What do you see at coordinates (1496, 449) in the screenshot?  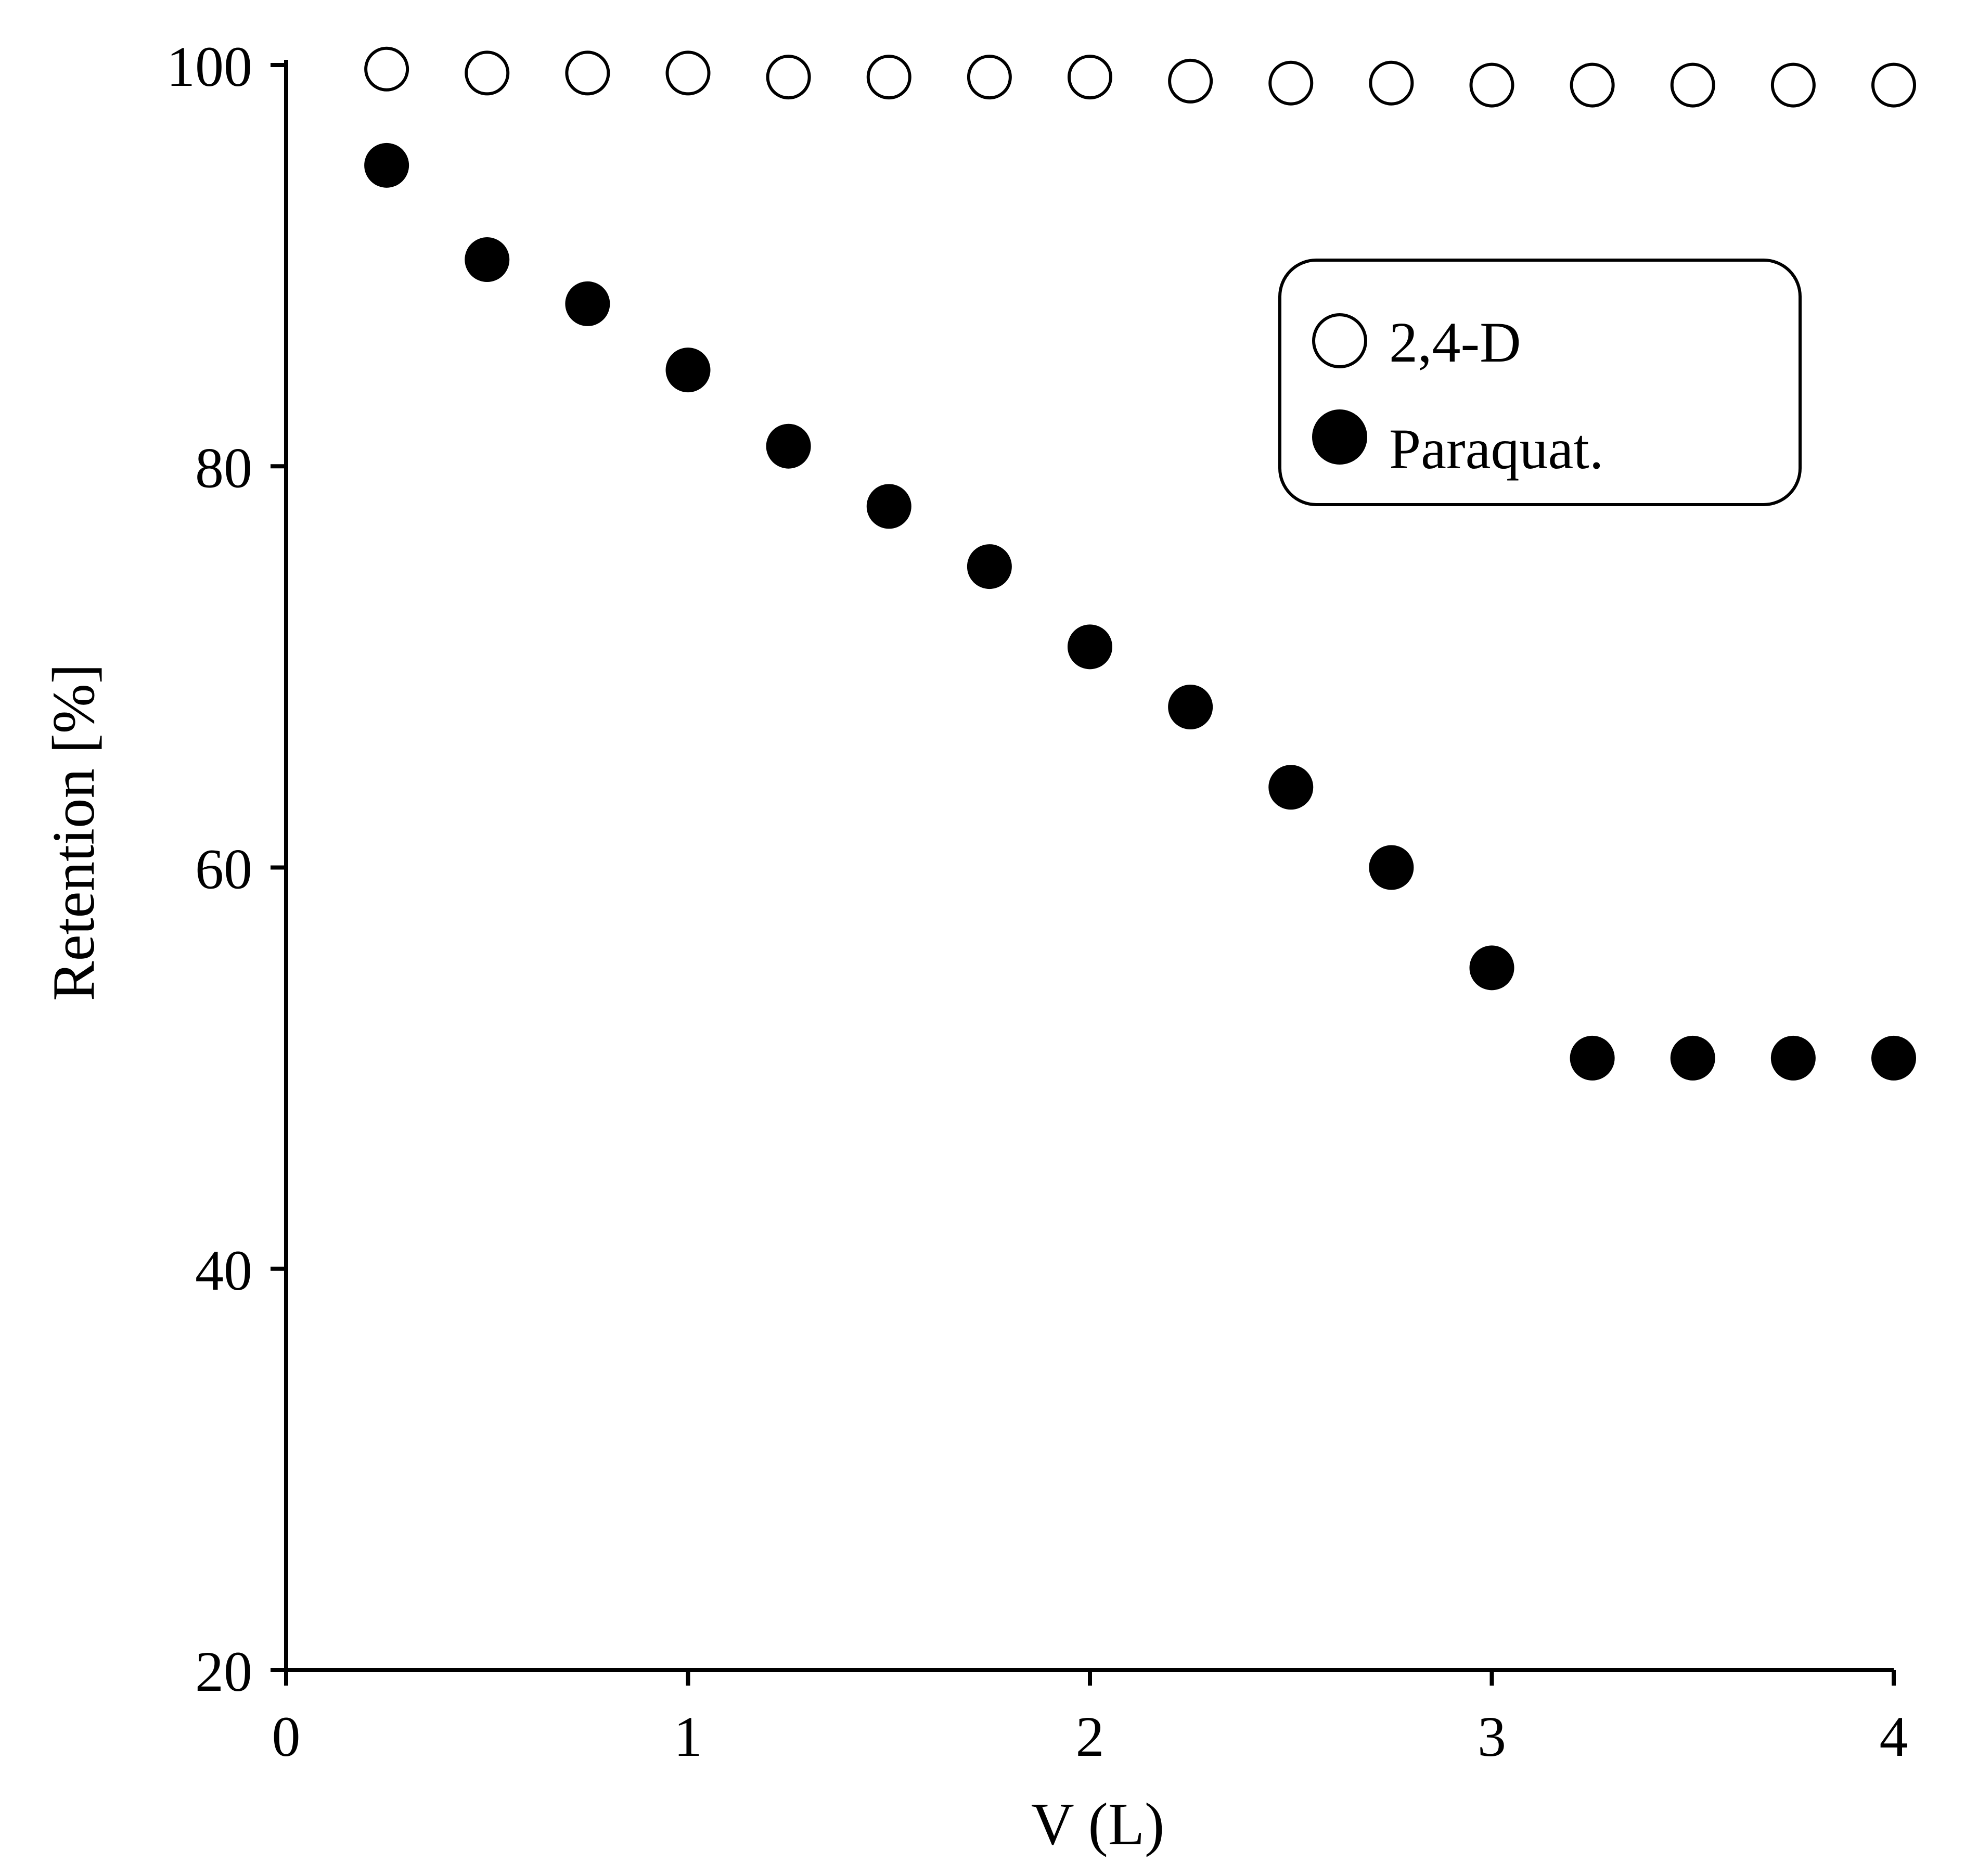 I see `legend-label-paraquat: Paraquat.` at bounding box center [1496, 449].